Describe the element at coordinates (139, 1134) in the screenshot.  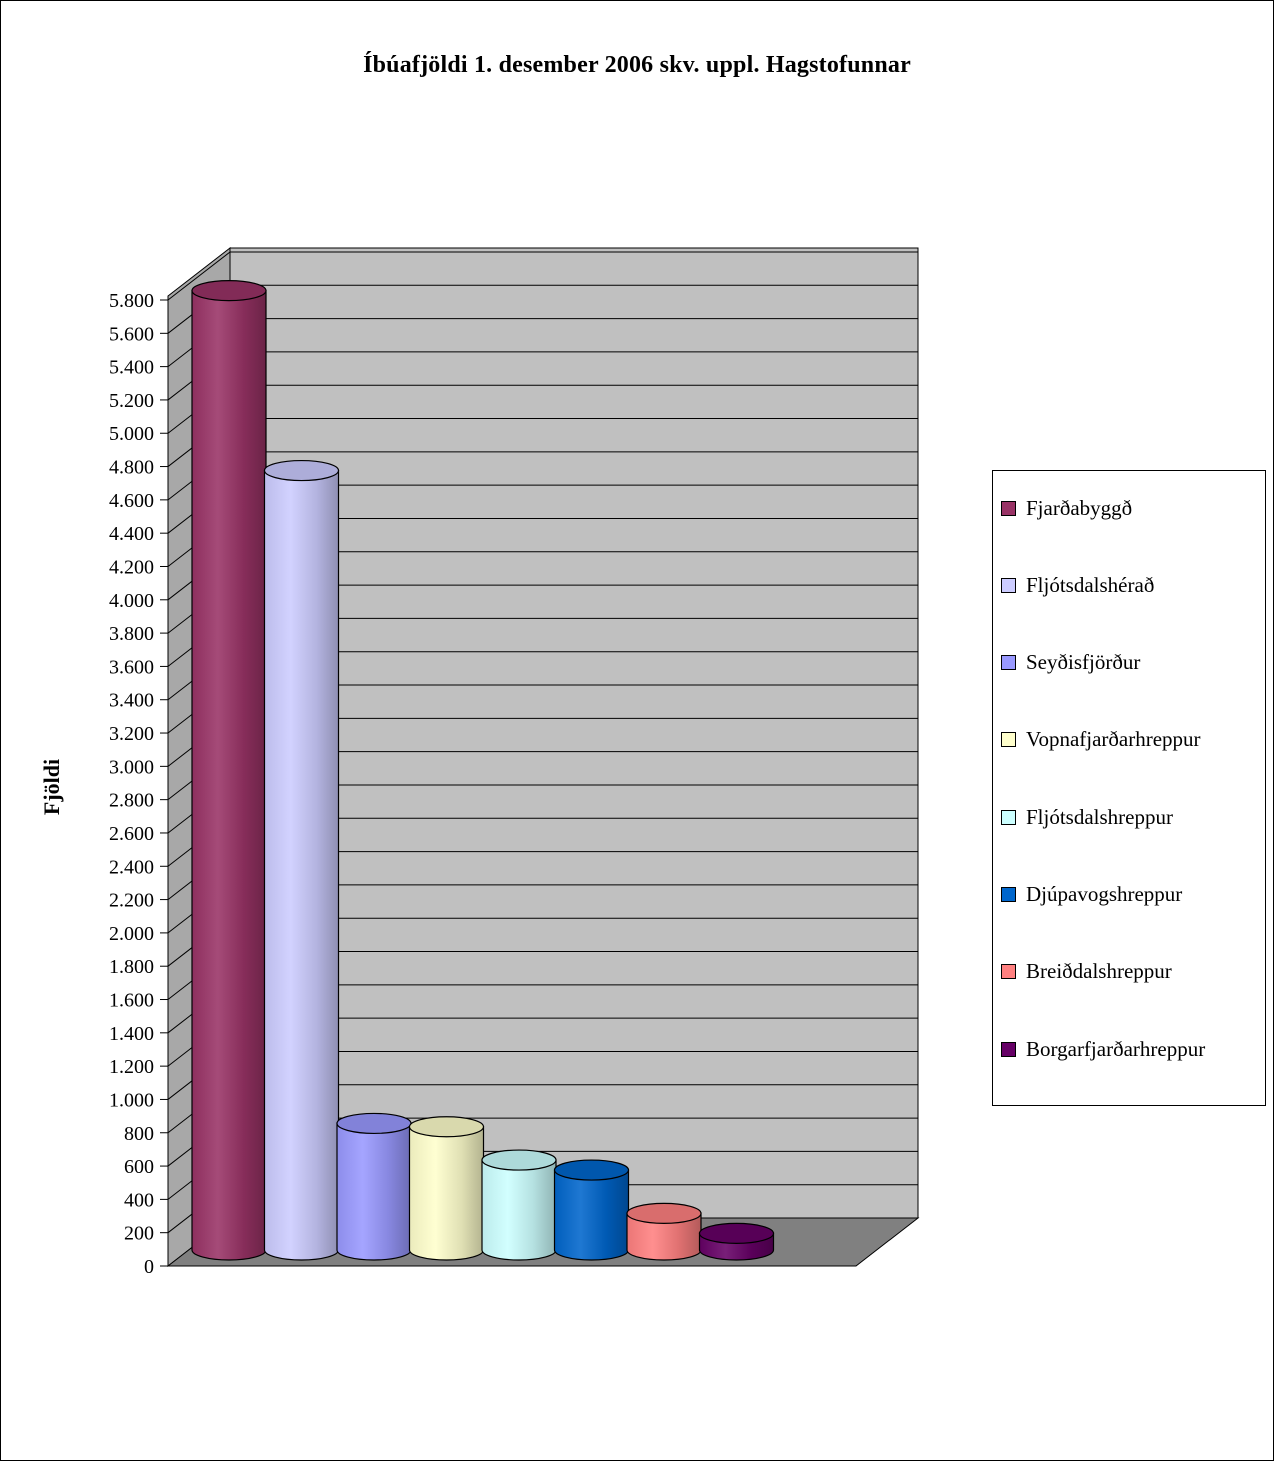
I see `y-tick-label: 800` at that location.